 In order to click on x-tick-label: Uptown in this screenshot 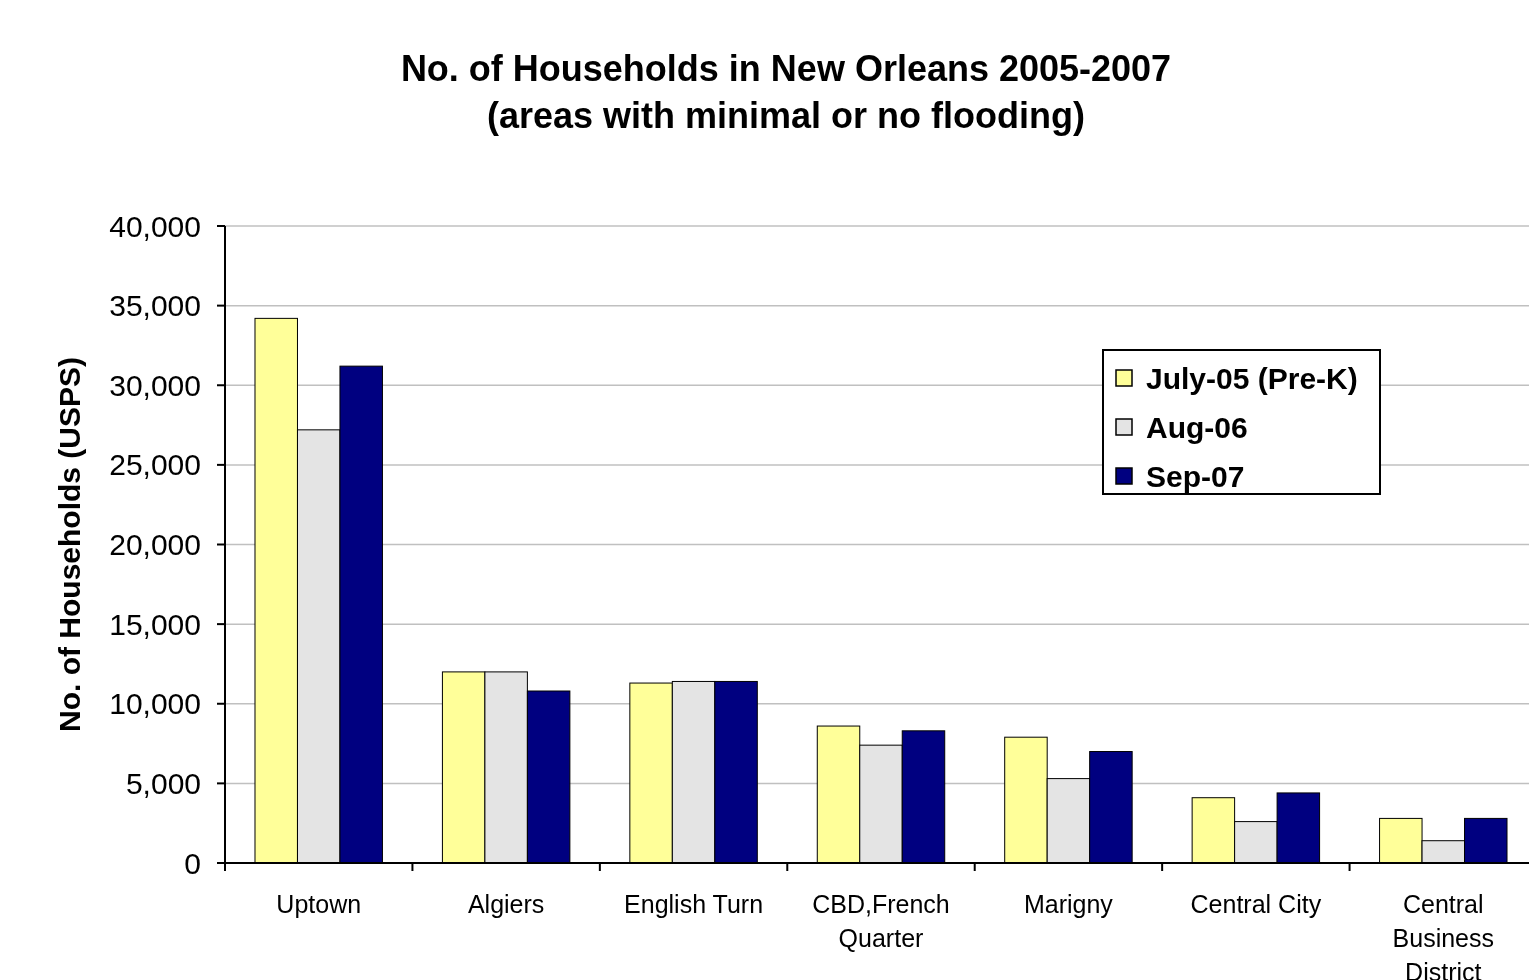, I will do `click(319, 904)`.